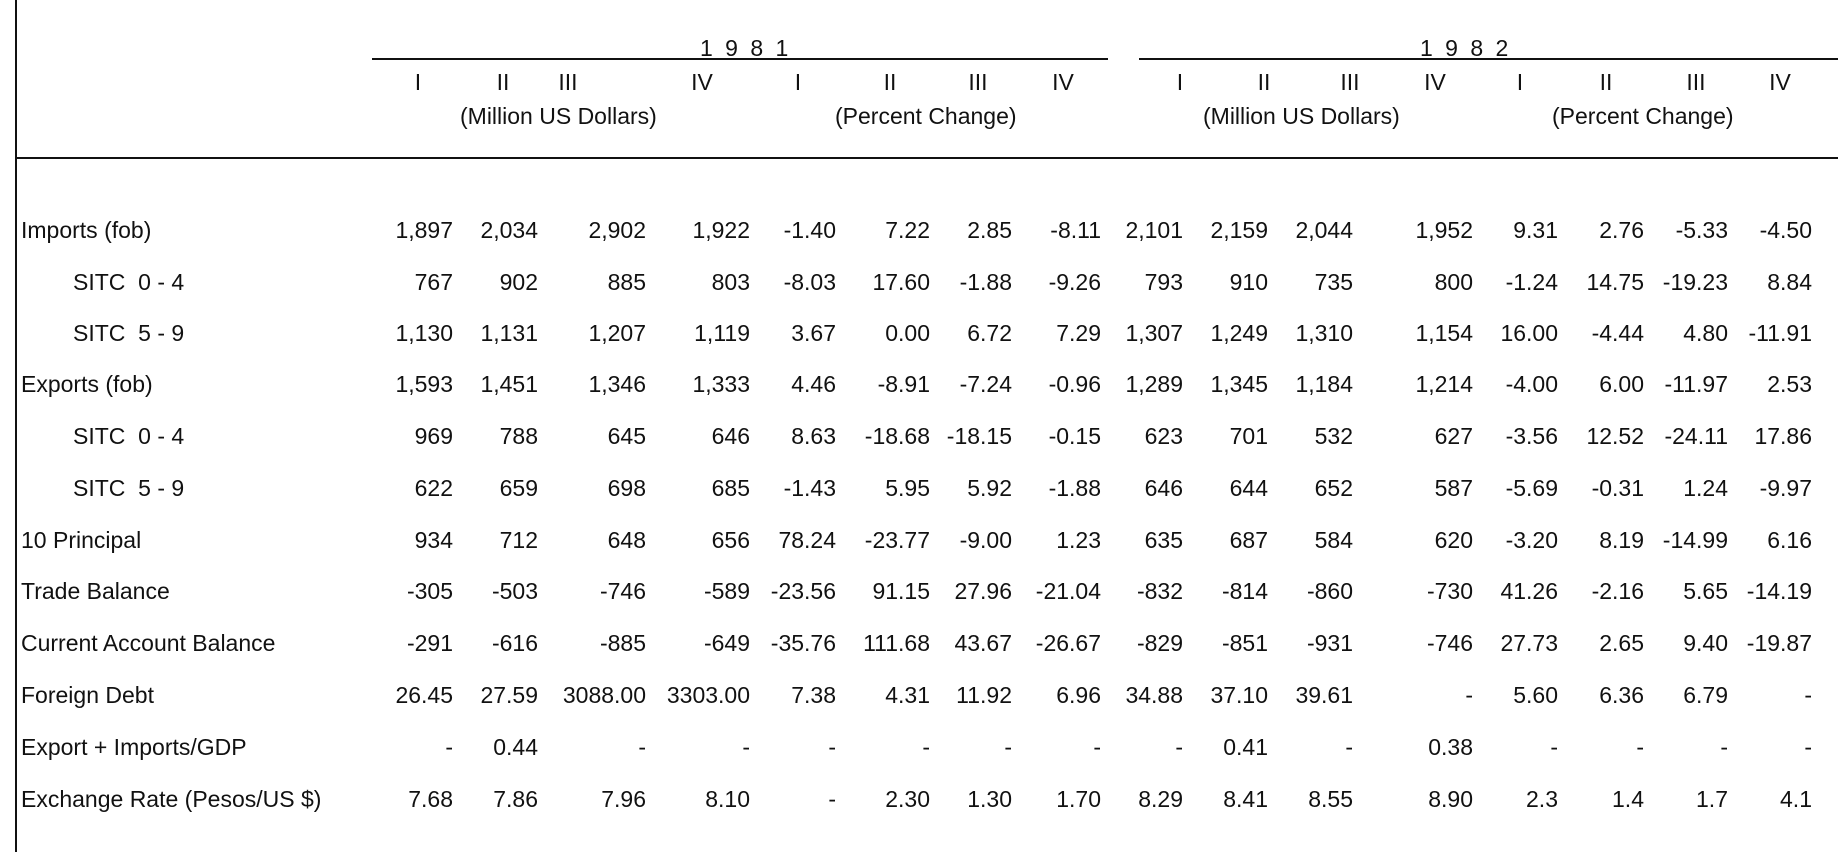 This screenshot has height=852, width=1838. I want to click on table-cell: -885, so click(622, 643).